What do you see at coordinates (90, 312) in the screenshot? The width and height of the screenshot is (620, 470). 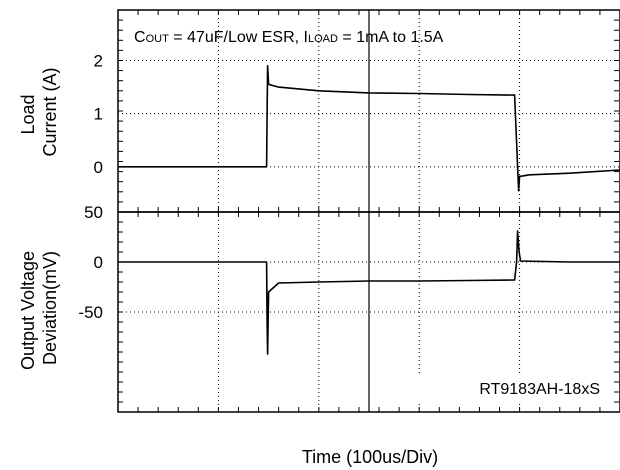 I see `y-tick-label: -50` at bounding box center [90, 312].